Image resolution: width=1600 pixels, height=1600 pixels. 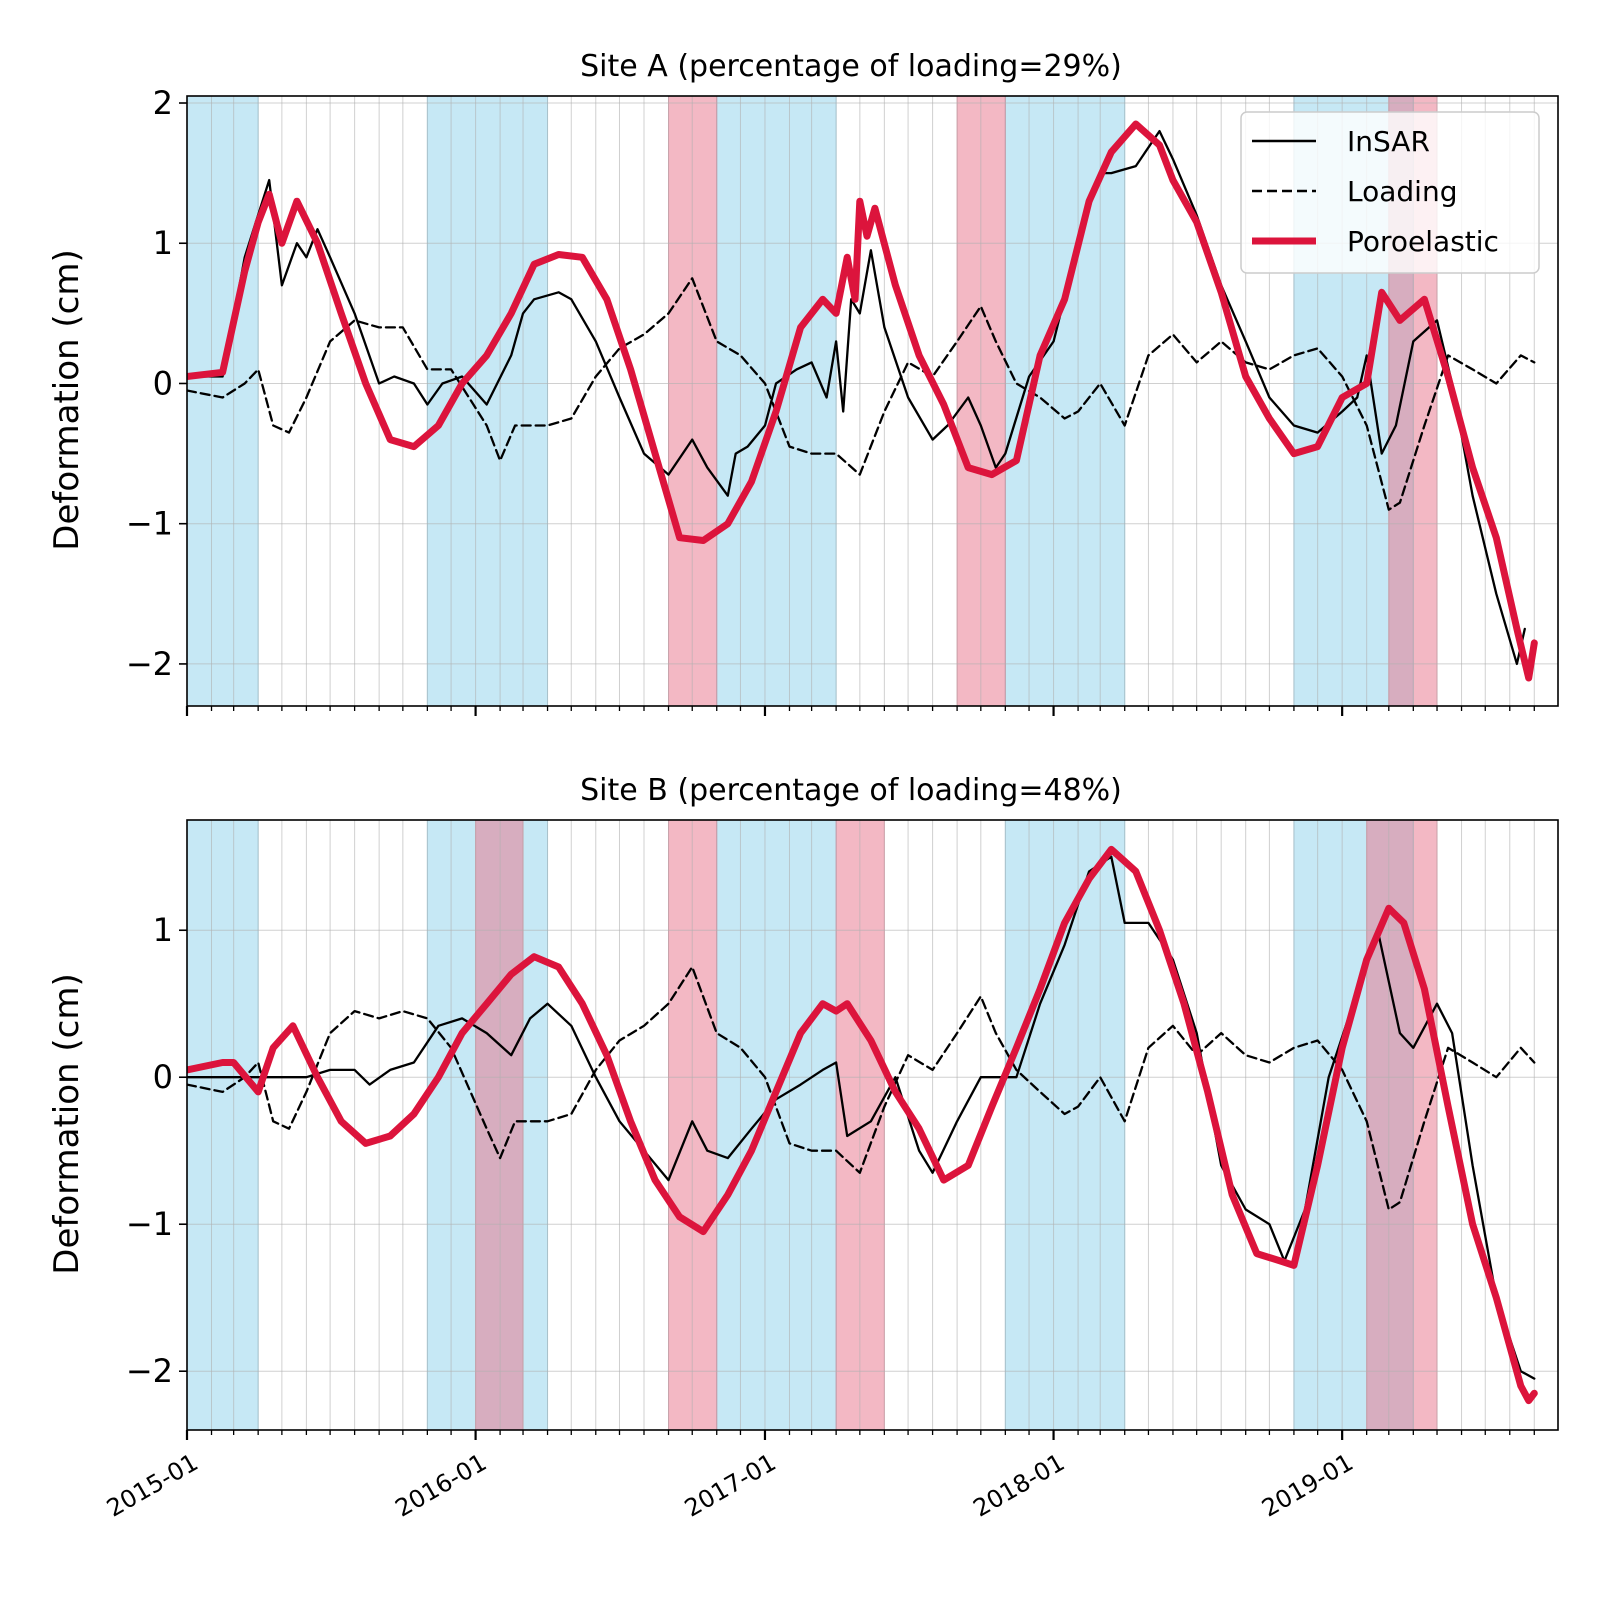 What do you see at coordinates (152, 1485) in the screenshot?
I see `x-tick-label: 2015-01` at bounding box center [152, 1485].